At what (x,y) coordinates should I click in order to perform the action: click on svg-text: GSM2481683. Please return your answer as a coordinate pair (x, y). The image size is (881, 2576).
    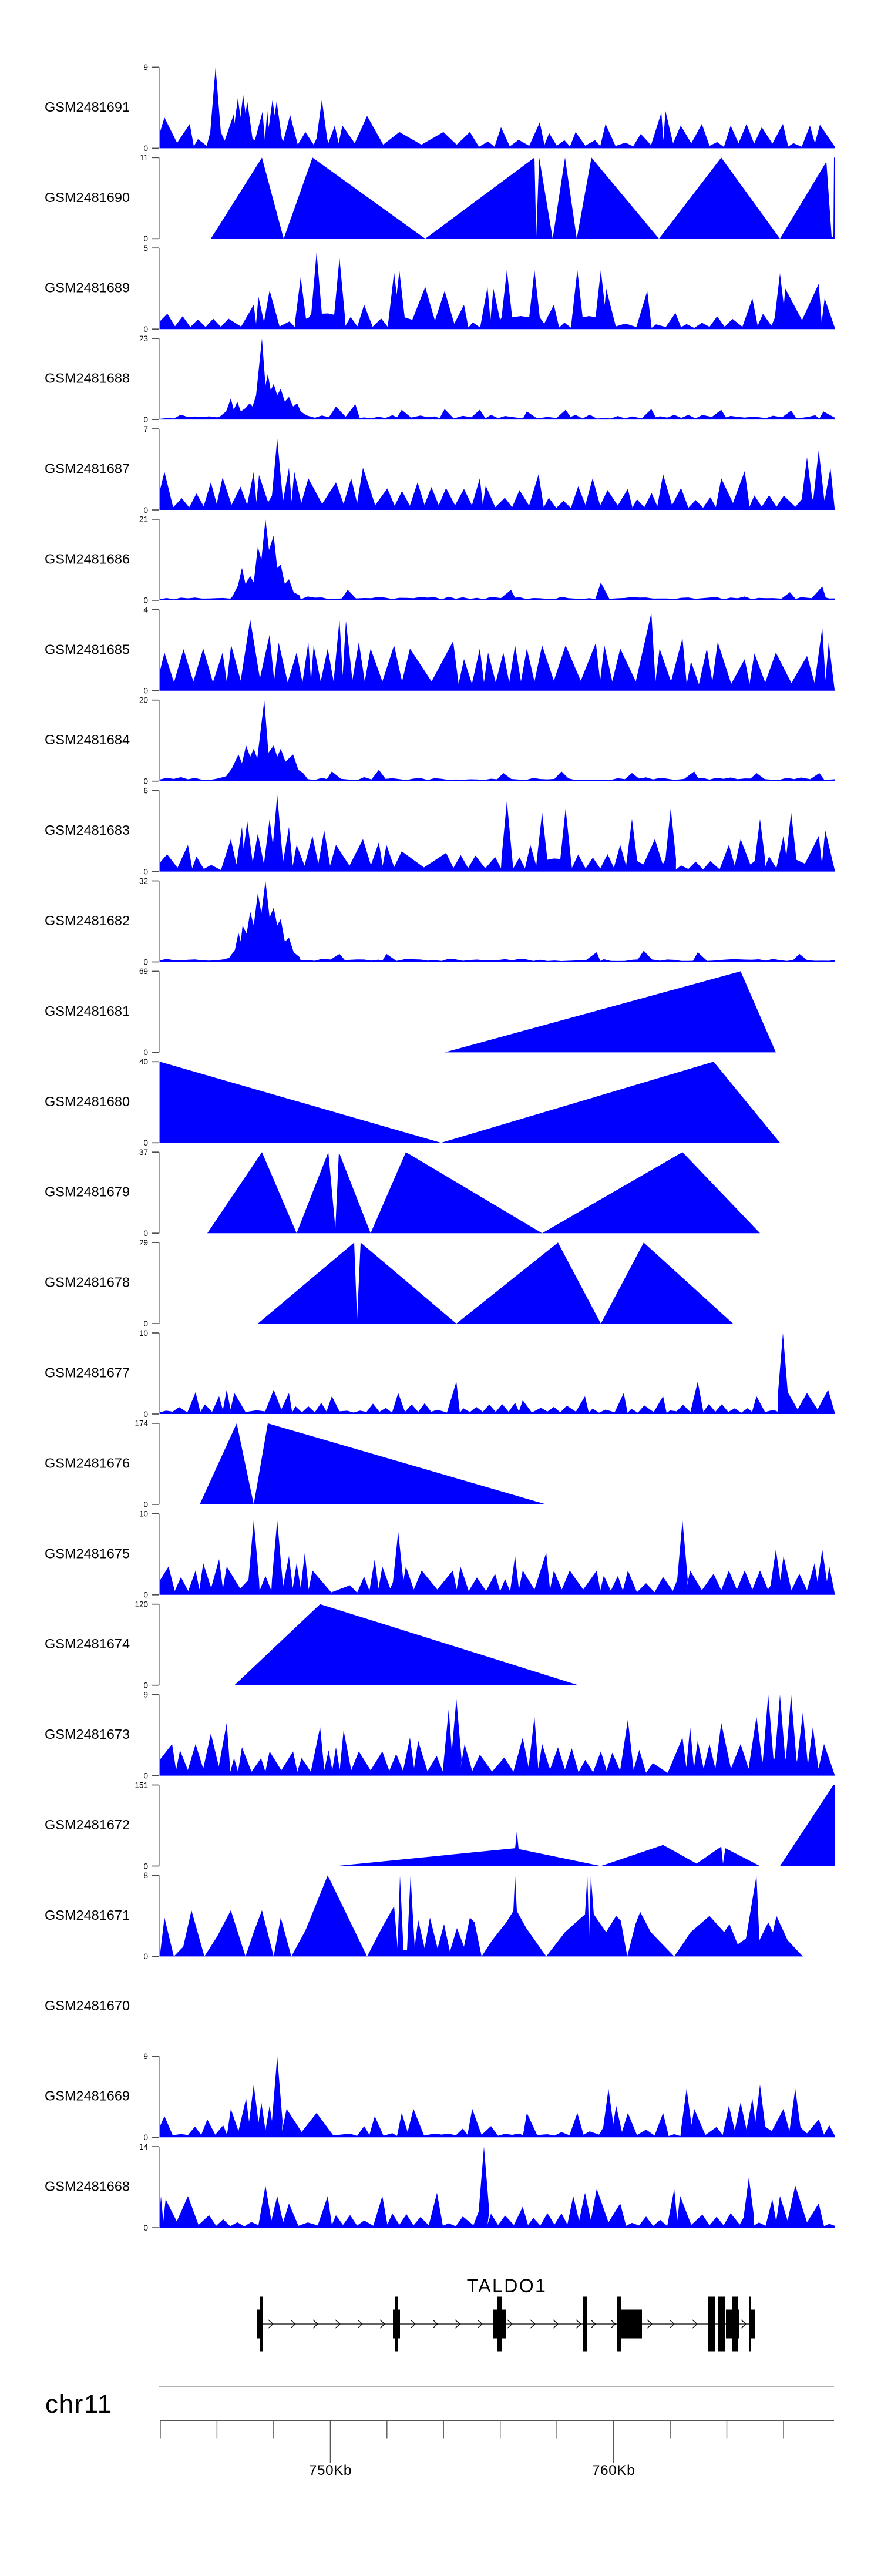
    Looking at the image, I should click on (88, 830).